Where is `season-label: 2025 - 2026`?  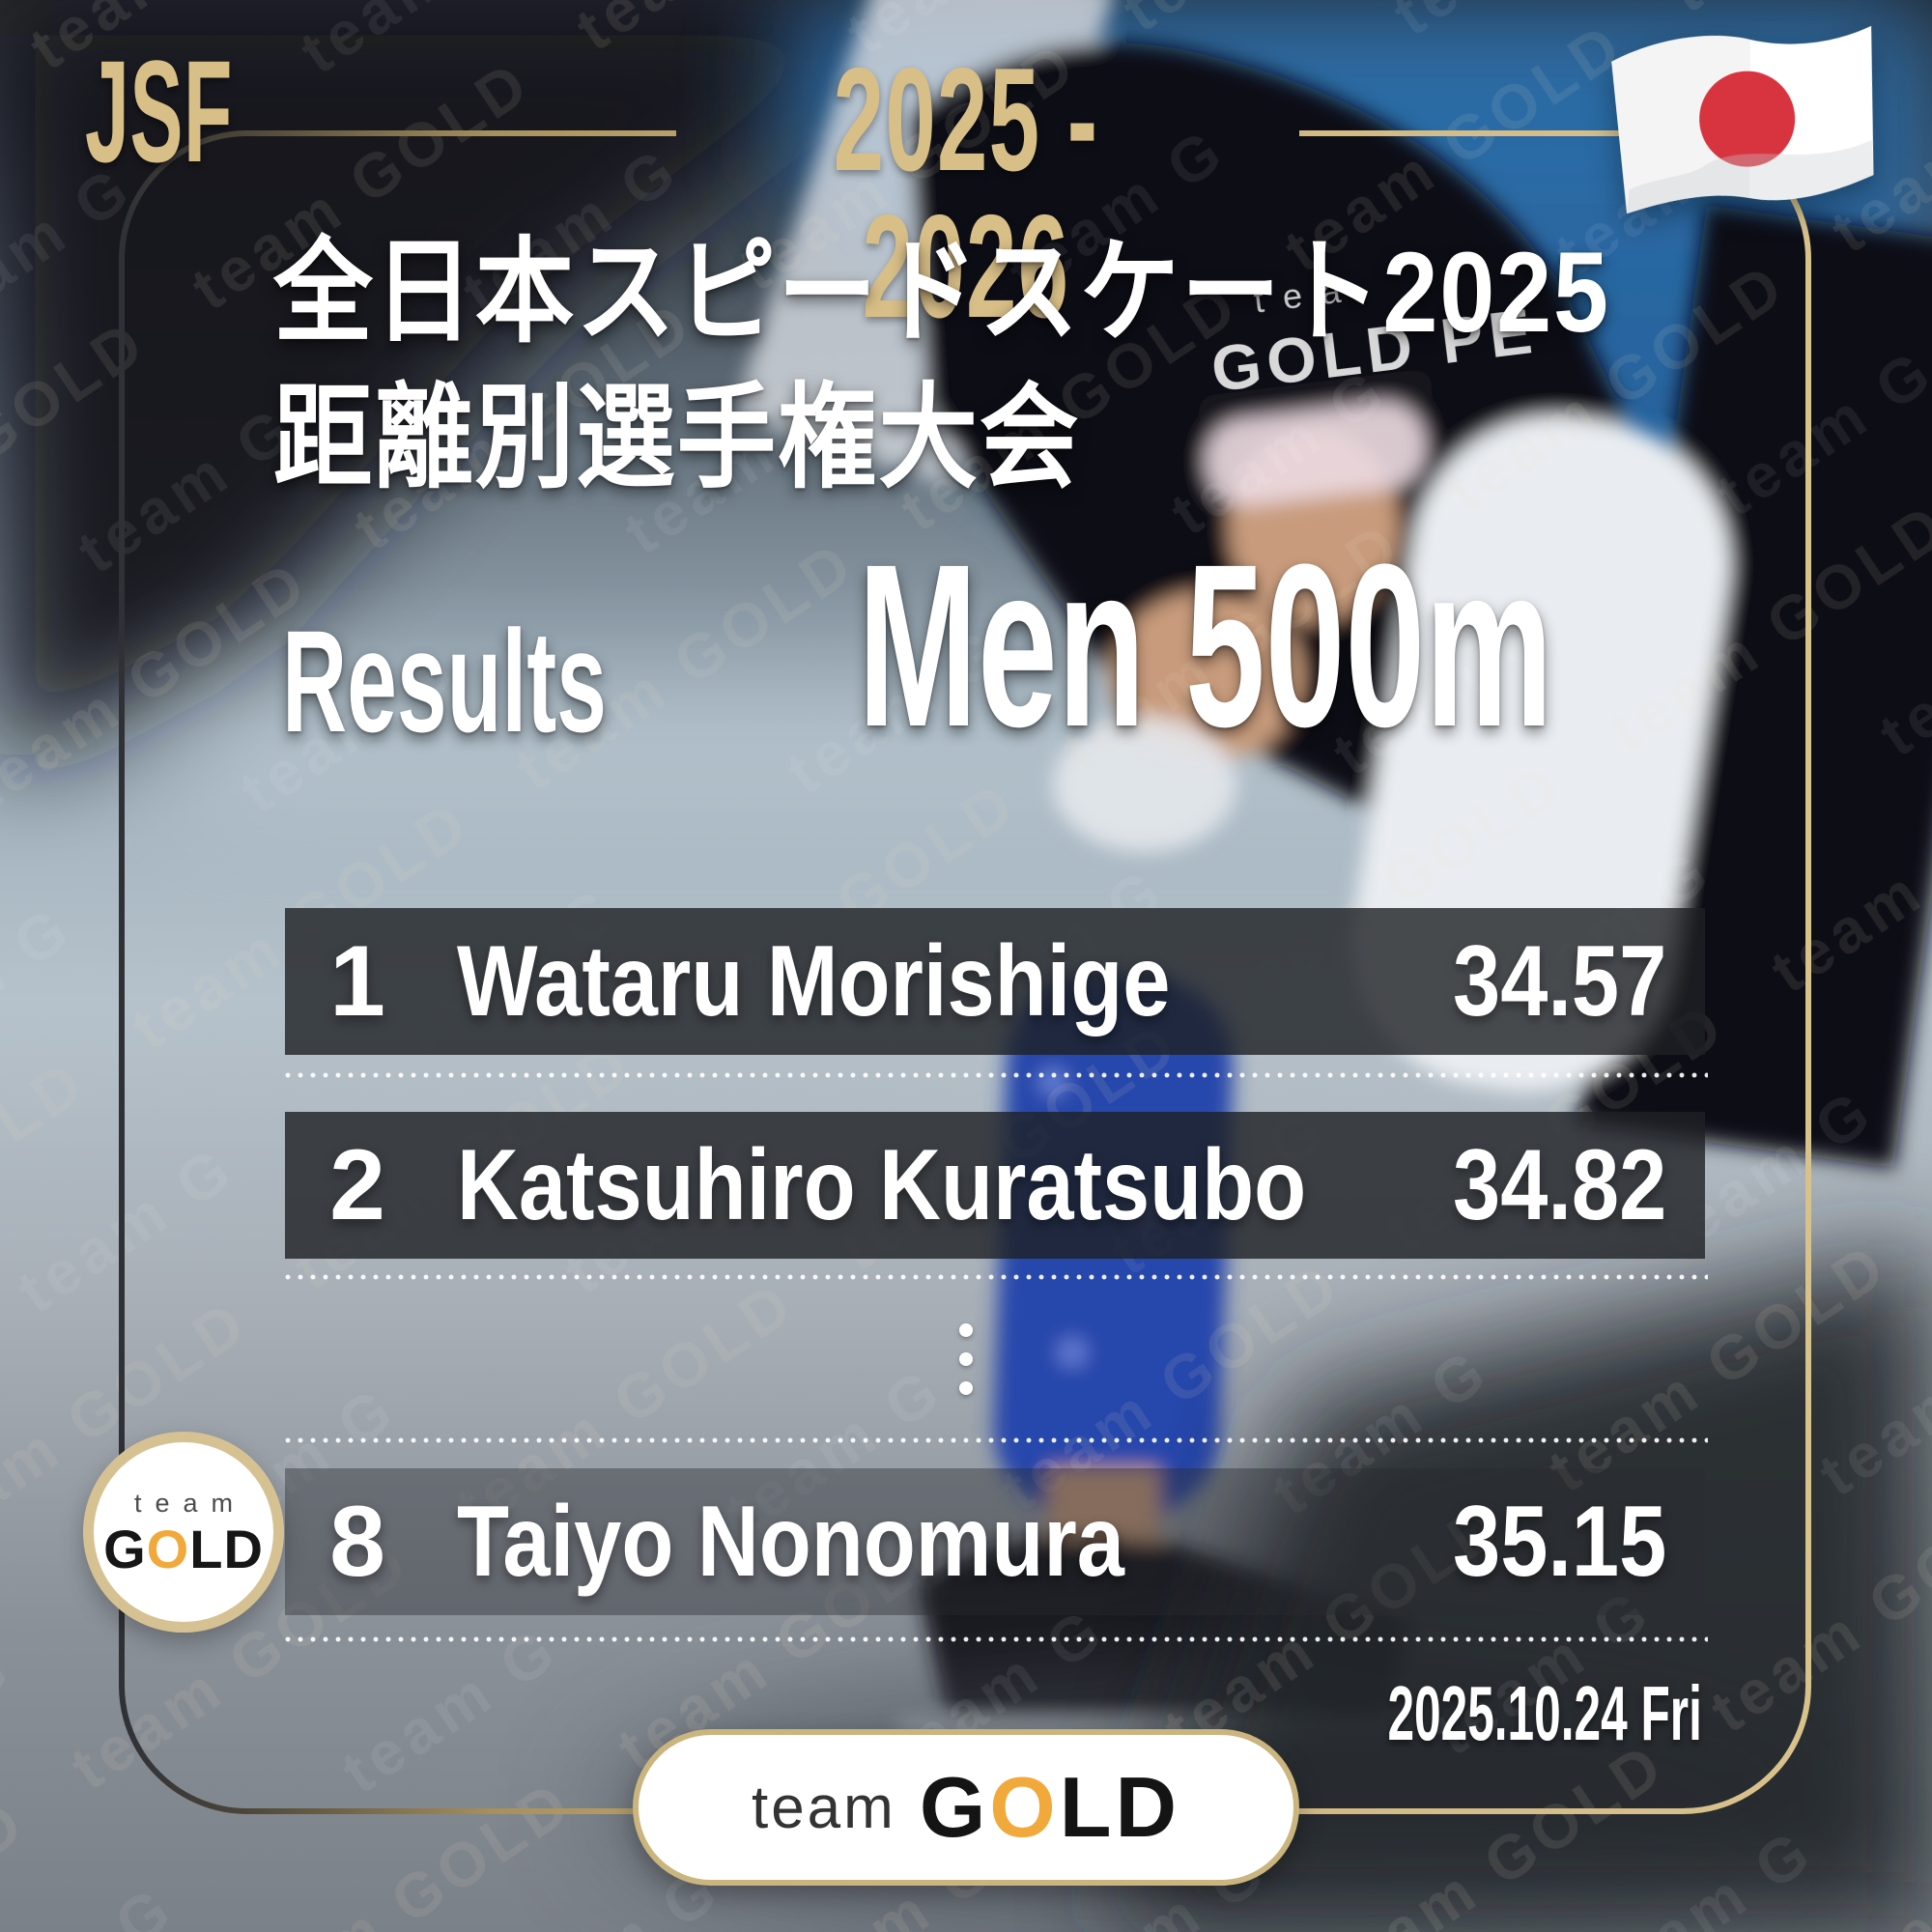
season-label: 2025 - 2026 is located at coordinates (966, 193).